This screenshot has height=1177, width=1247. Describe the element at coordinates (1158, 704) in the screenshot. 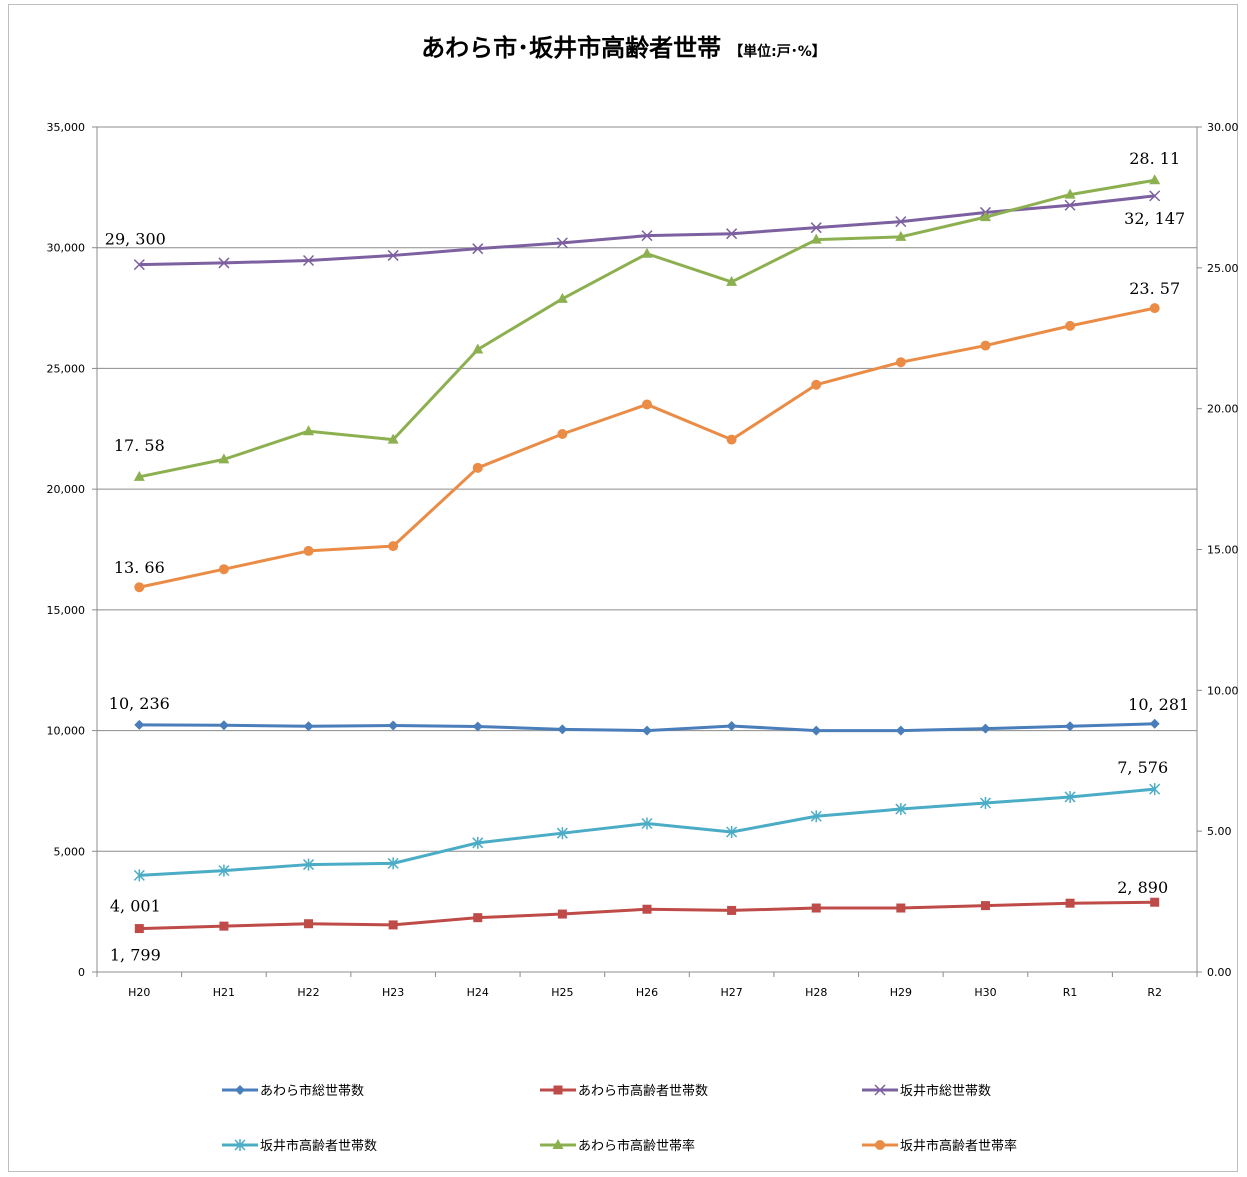

I see `data-label: 10, 281` at that location.